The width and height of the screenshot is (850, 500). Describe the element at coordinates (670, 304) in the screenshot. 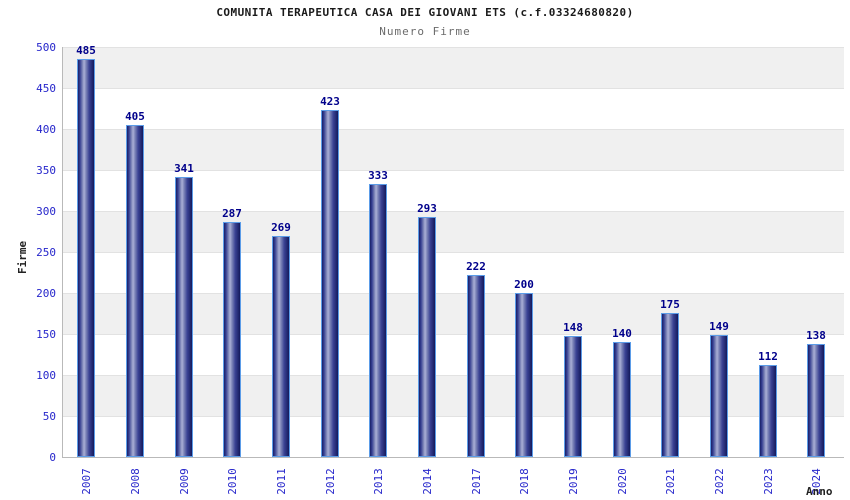

I see `bar-value-label: 175` at that location.